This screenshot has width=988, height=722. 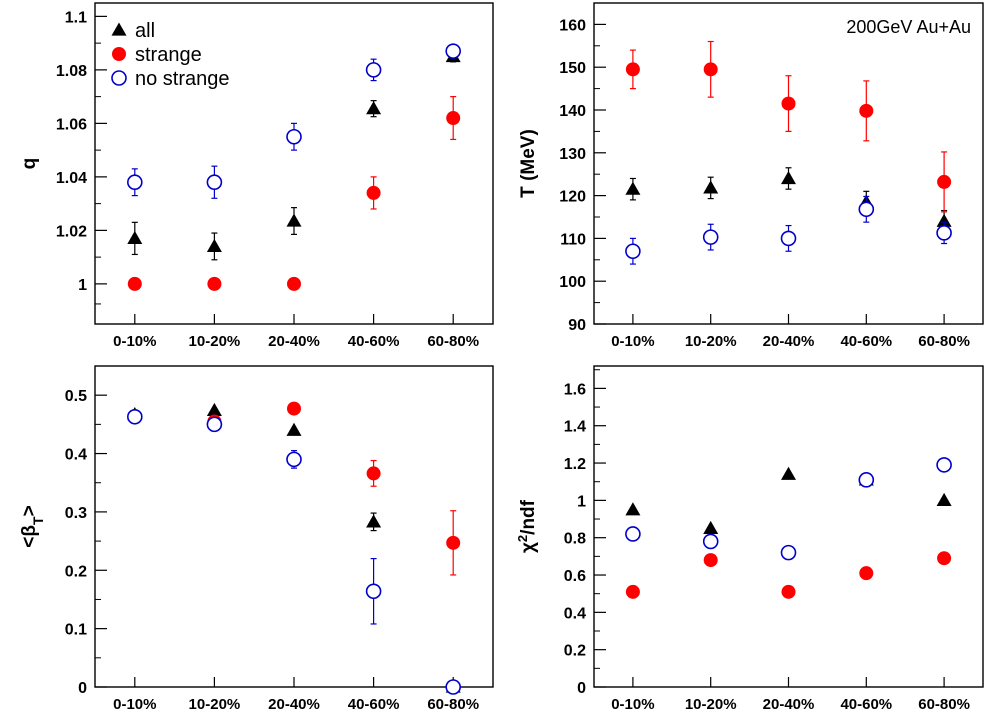 What do you see at coordinates (572, 154) in the screenshot?
I see `y-tick-label: 130` at bounding box center [572, 154].